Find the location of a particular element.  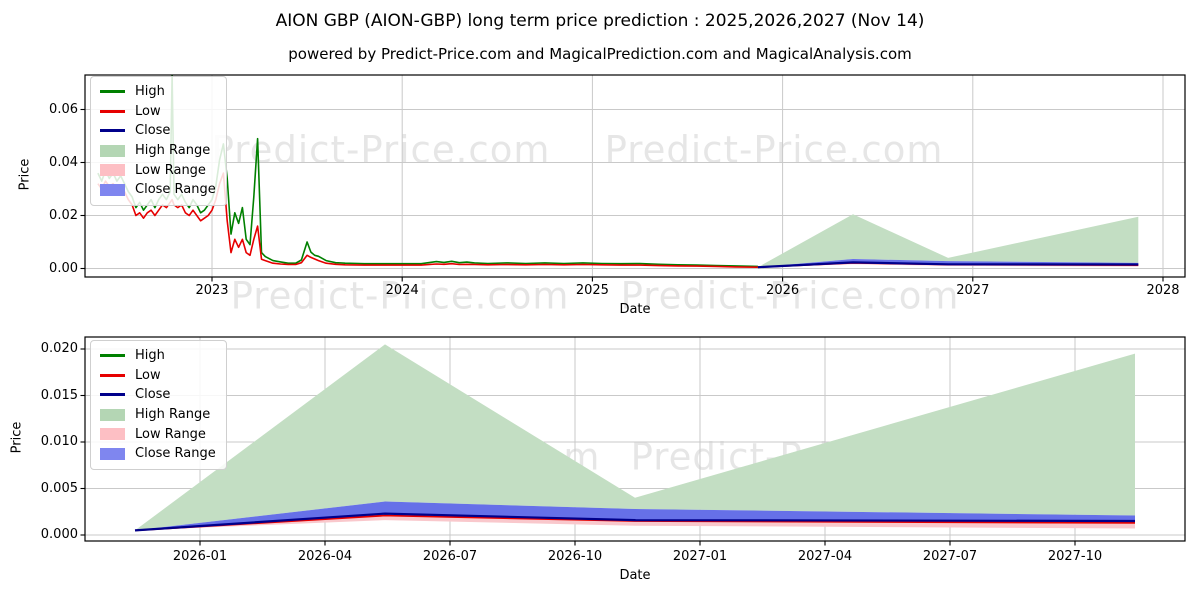

x-tick-label: 2027-10 is located at coordinates (1075, 556).